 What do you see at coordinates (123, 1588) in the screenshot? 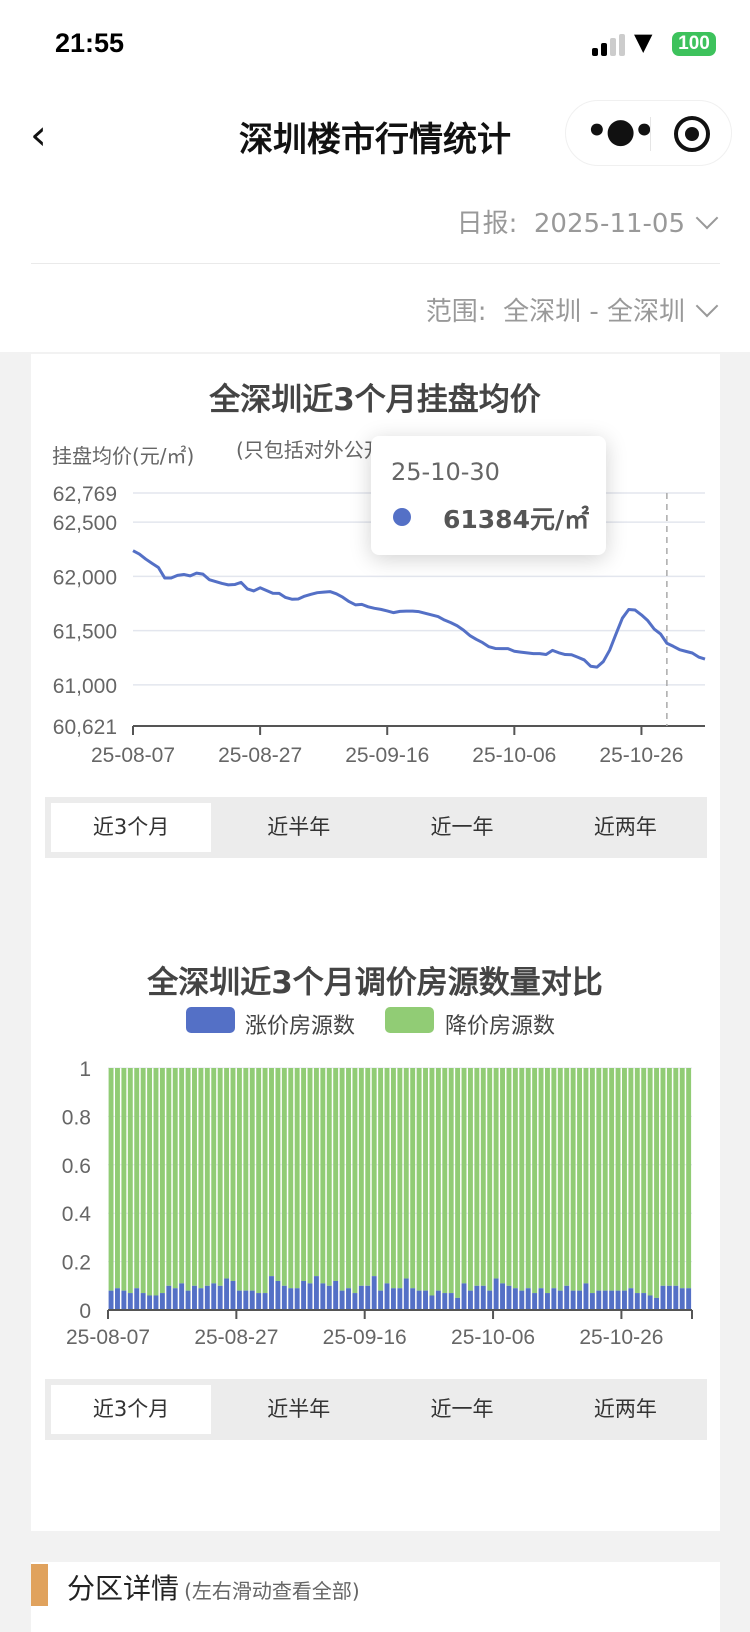
I see `district-title: 分区详情` at bounding box center [123, 1588].